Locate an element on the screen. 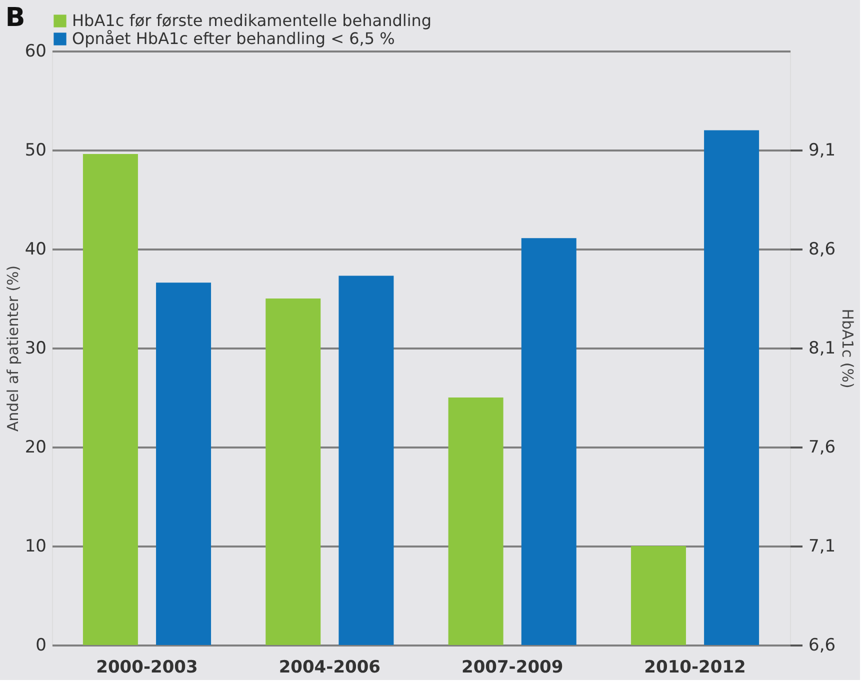 This screenshot has height=685, width=867. y2-tick-label: 8,1 is located at coordinates (822, 348).